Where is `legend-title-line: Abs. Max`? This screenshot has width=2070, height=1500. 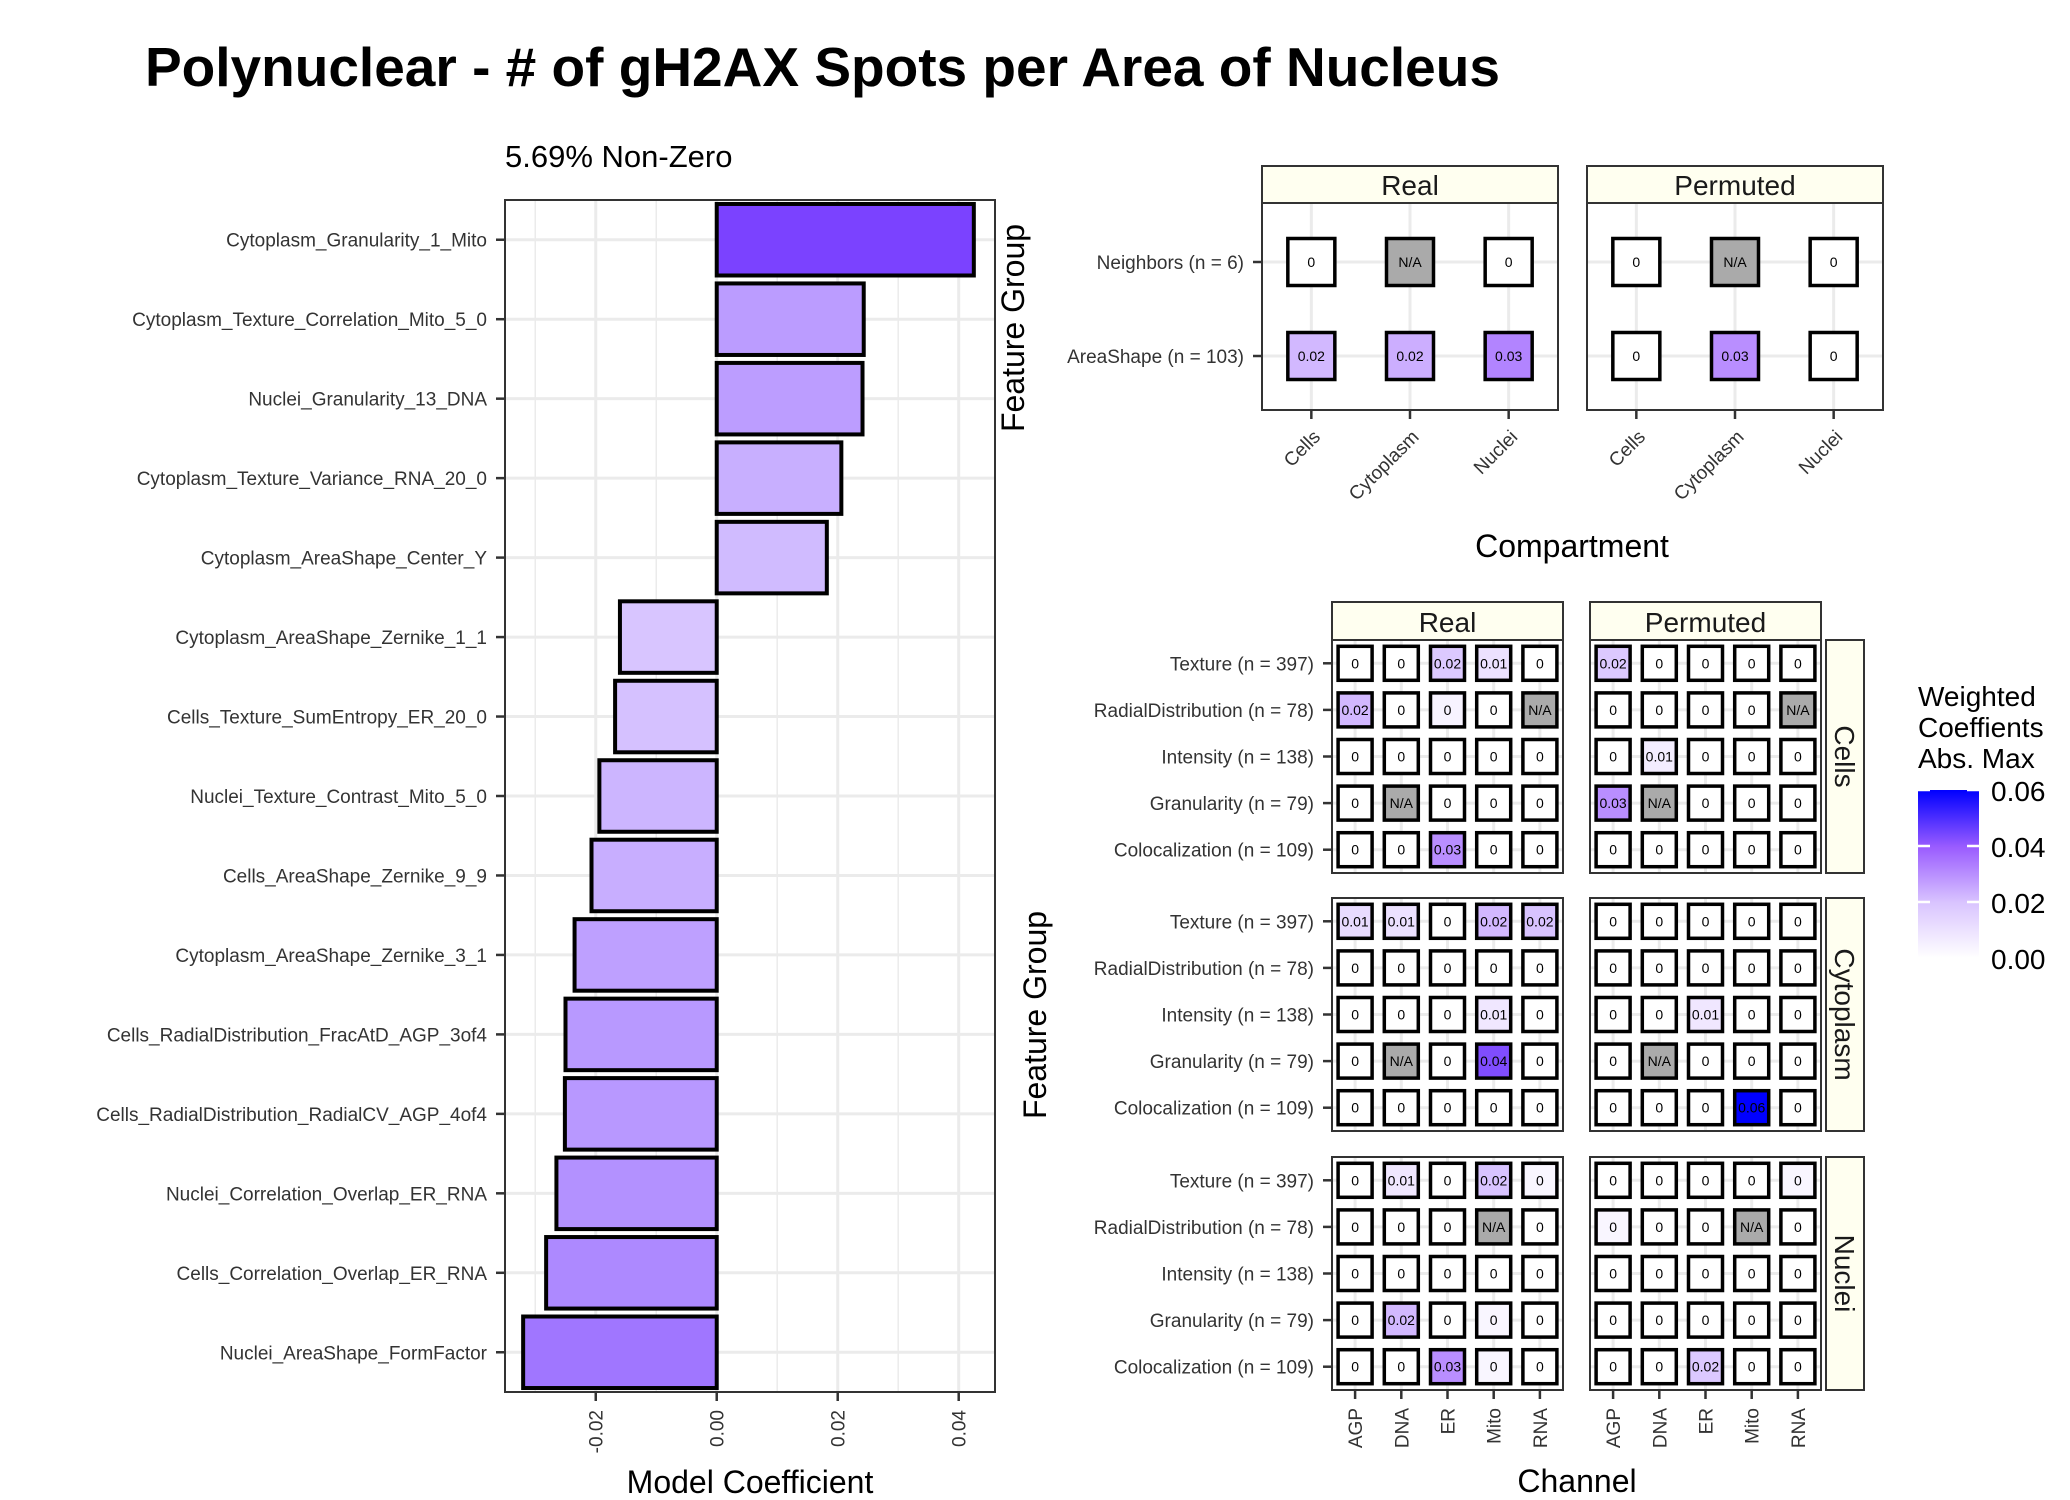
legend-title-line: Abs. Max is located at coordinates (1976, 758).